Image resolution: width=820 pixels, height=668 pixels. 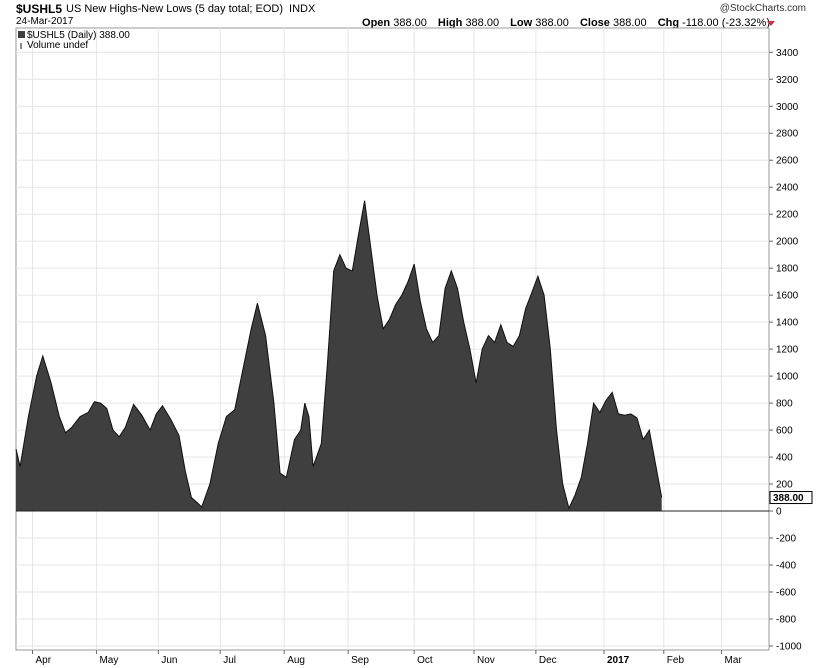 I want to click on open-value: 388.00, so click(x=410, y=23).